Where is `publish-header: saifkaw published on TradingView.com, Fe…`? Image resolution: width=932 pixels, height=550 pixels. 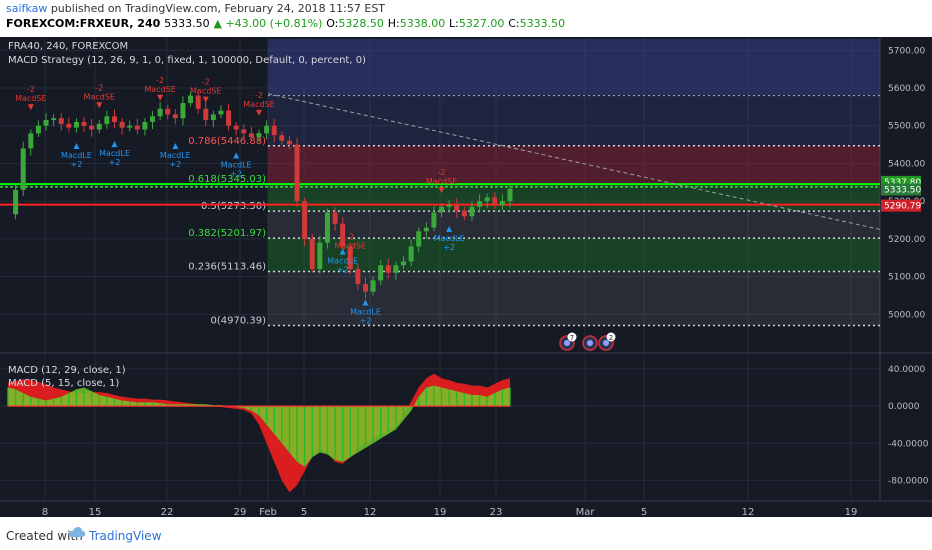 publish-header: saifkaw published on TradingView.com, Fe… is located at coordinates (195, 8).